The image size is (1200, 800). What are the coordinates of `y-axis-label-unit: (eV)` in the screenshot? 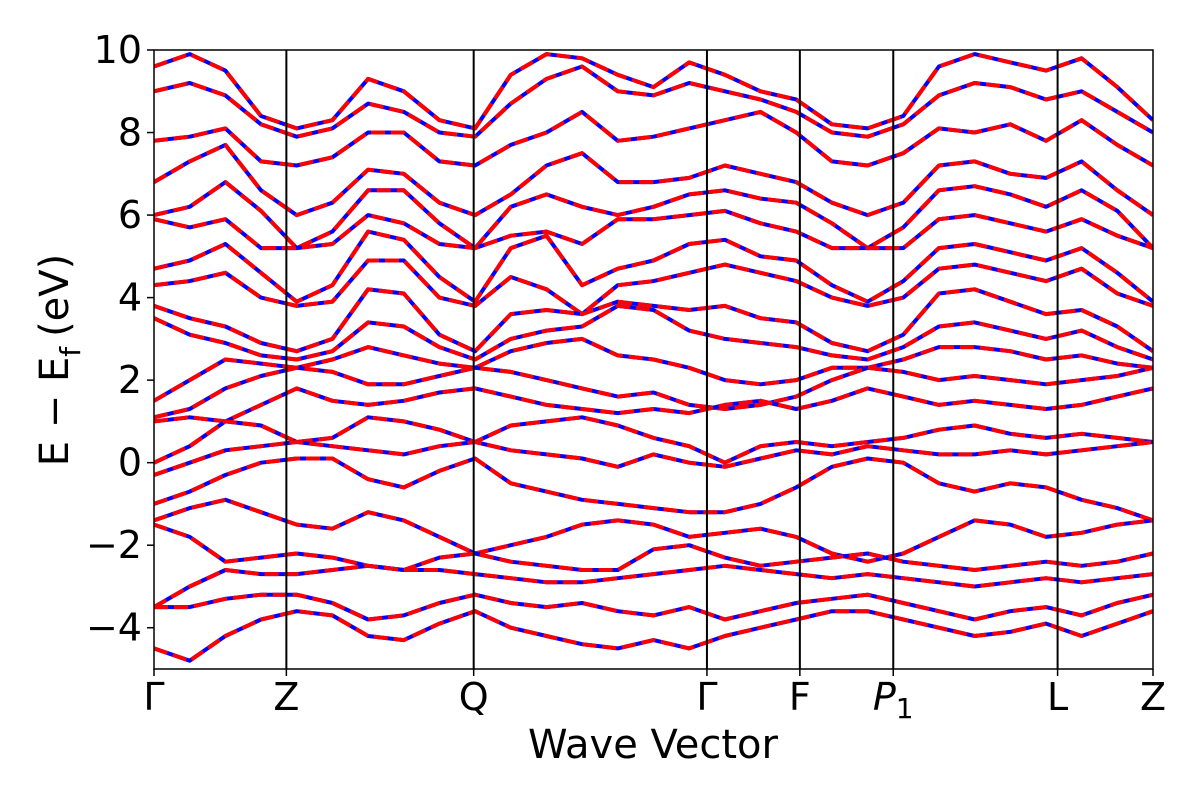 It's located at (55, 295).